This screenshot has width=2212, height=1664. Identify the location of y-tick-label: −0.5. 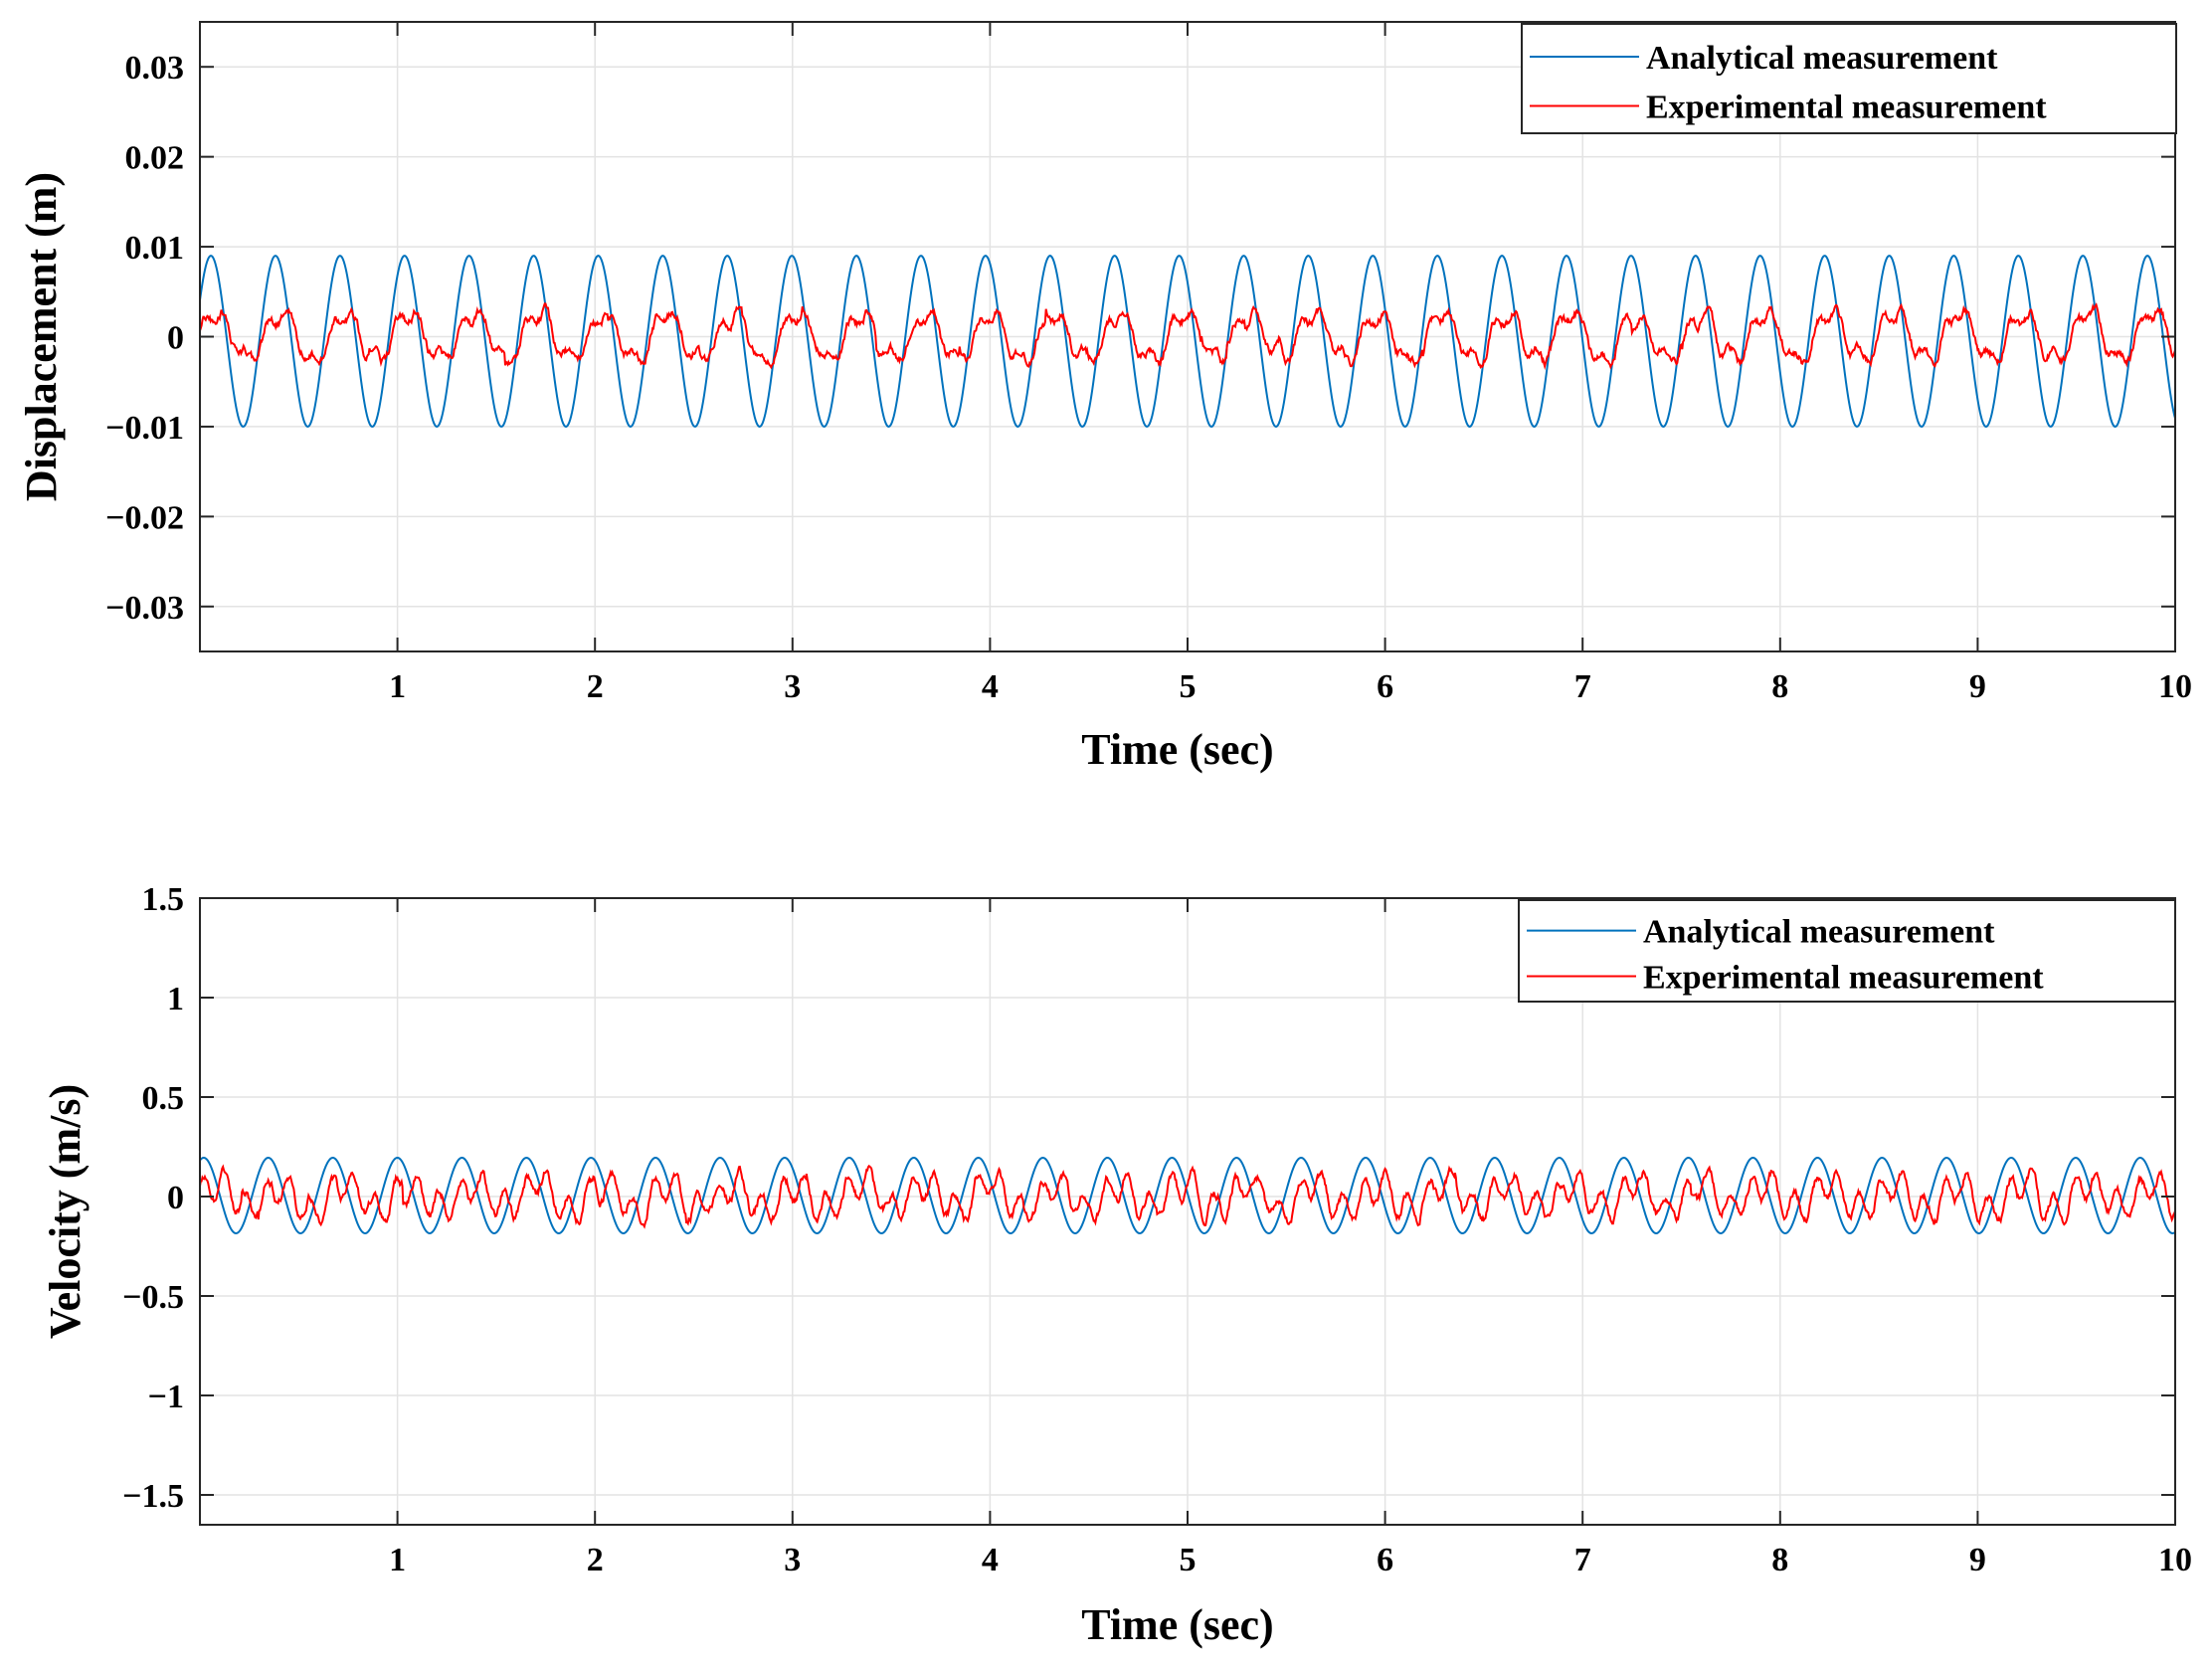
(153, 1297).